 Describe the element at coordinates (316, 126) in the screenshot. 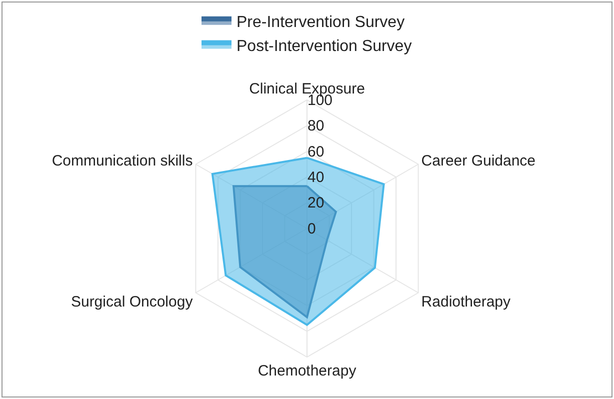

I see `y-tick-label: 80` at that location.